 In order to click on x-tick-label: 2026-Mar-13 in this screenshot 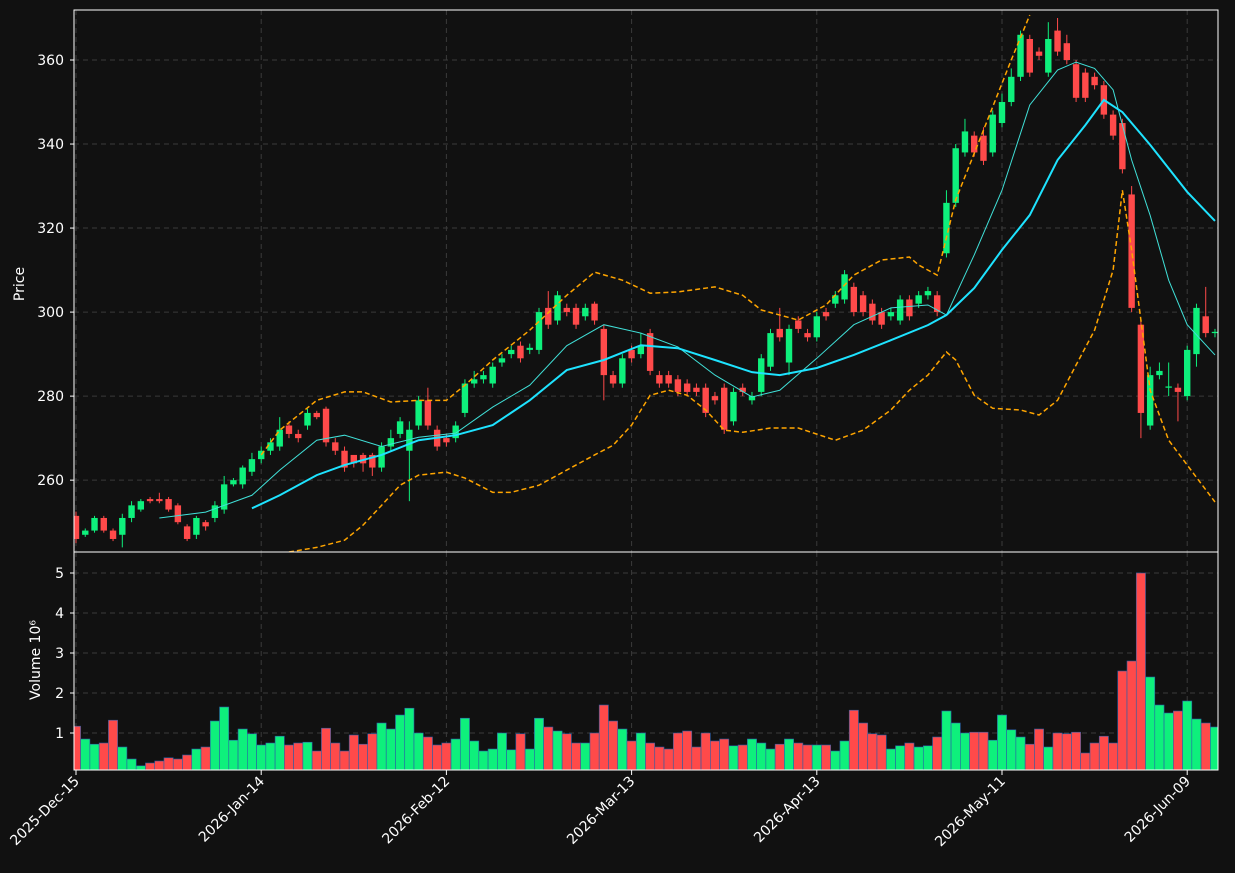, I will do `click(601, 811)`.